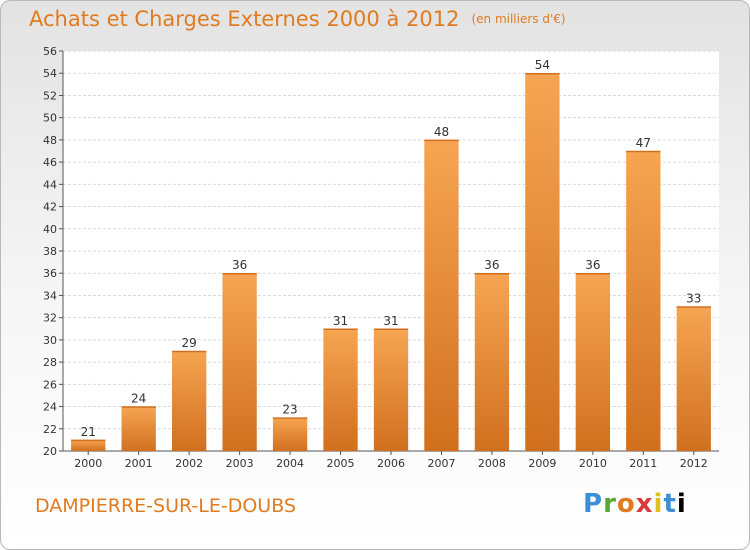  I want to click on data-label: 24, so click(138, 399).